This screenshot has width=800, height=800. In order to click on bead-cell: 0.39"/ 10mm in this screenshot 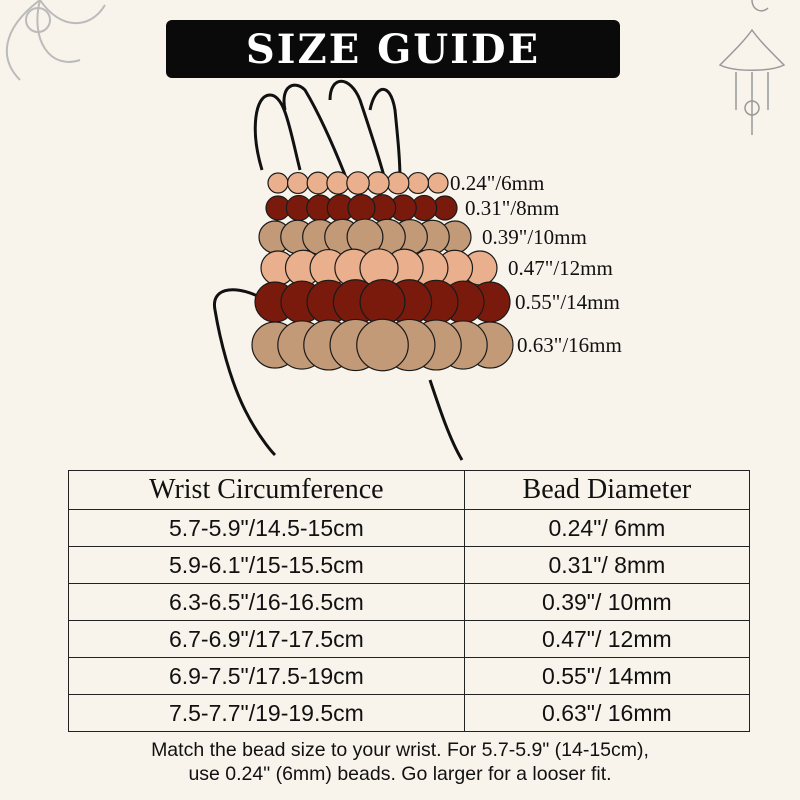, I will do `click(607, 602)`.